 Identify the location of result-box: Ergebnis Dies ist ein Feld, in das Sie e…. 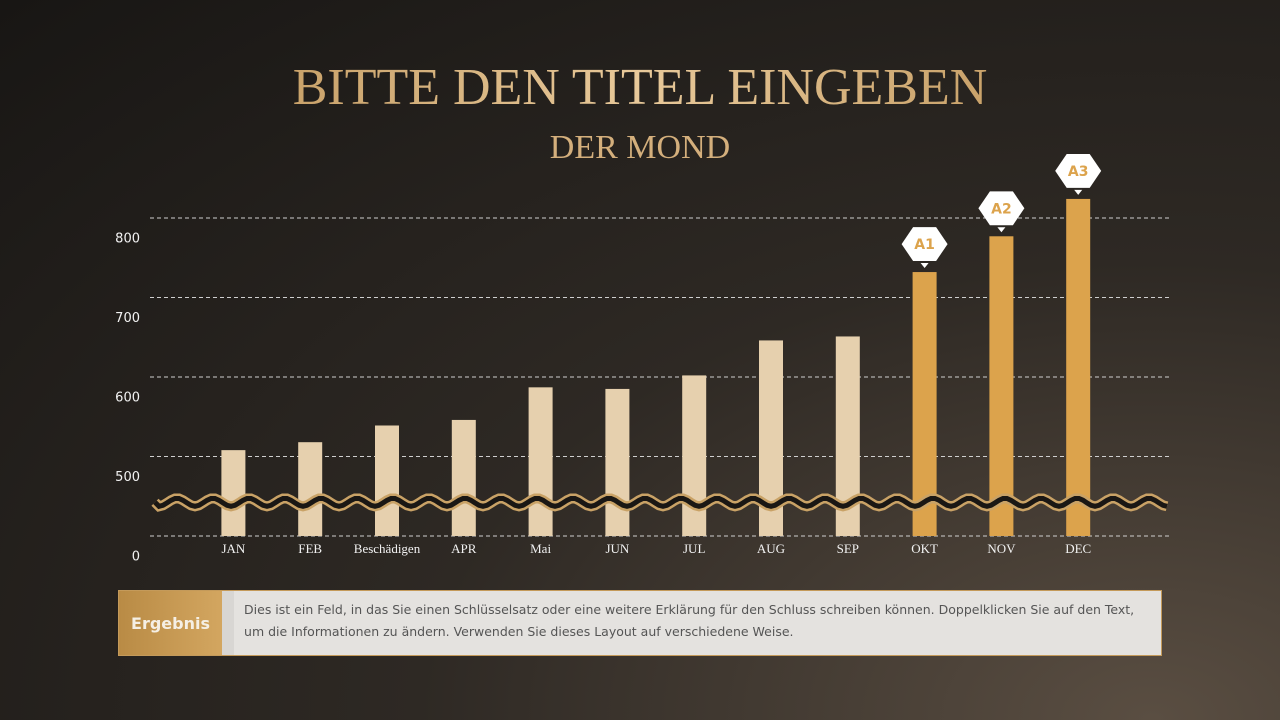
(640, 623).